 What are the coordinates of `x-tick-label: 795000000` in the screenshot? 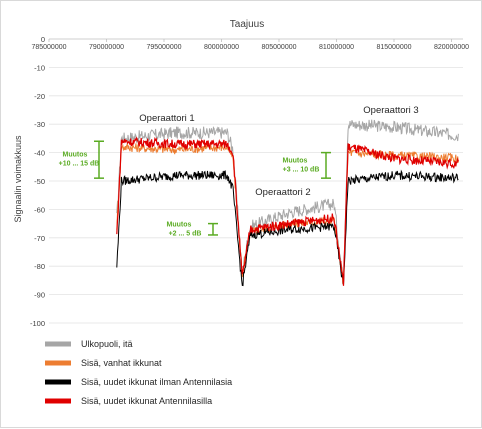 It's located at (163, 47).